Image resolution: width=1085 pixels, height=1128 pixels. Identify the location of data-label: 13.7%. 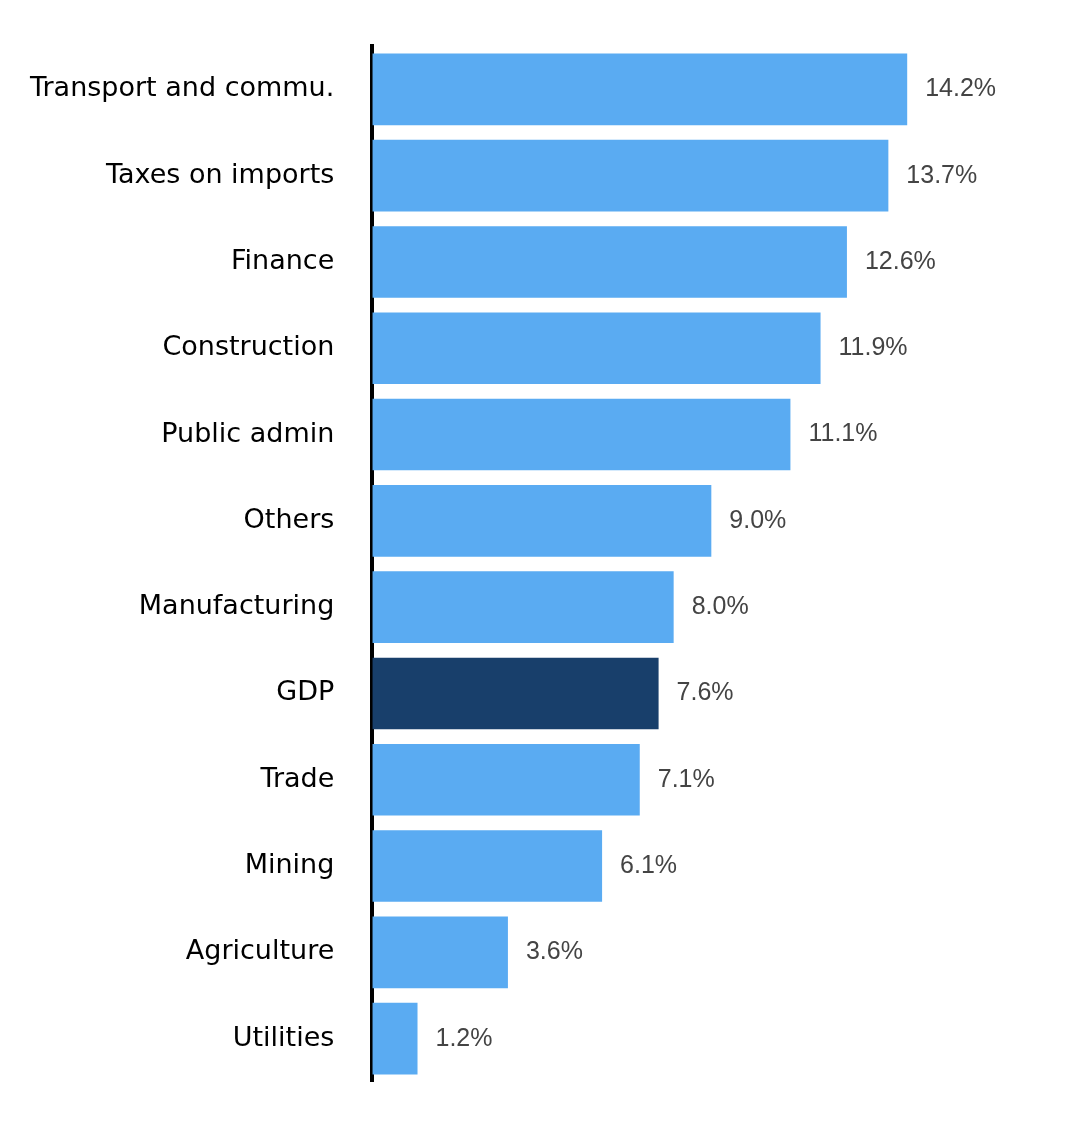
(942, 173).